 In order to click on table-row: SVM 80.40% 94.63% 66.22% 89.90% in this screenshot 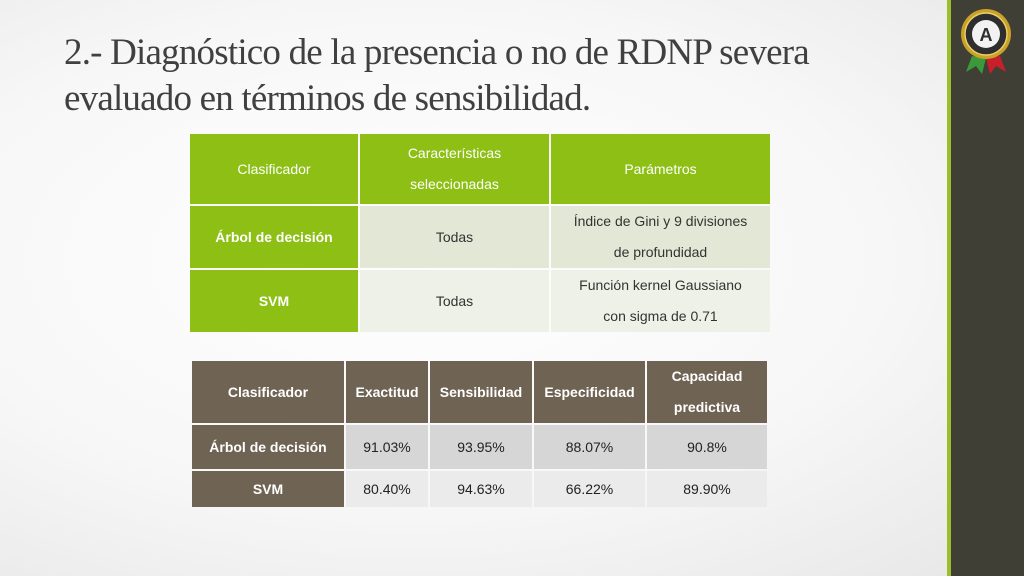, I will do `click(479, 489)`.